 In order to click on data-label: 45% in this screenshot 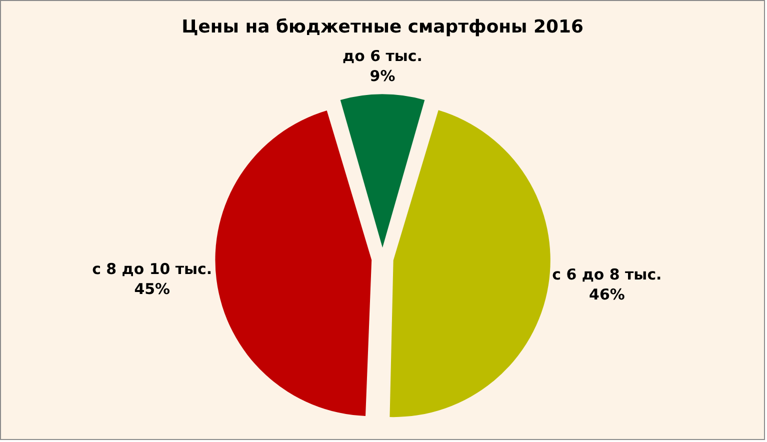, I will do `click(152, 289)`.